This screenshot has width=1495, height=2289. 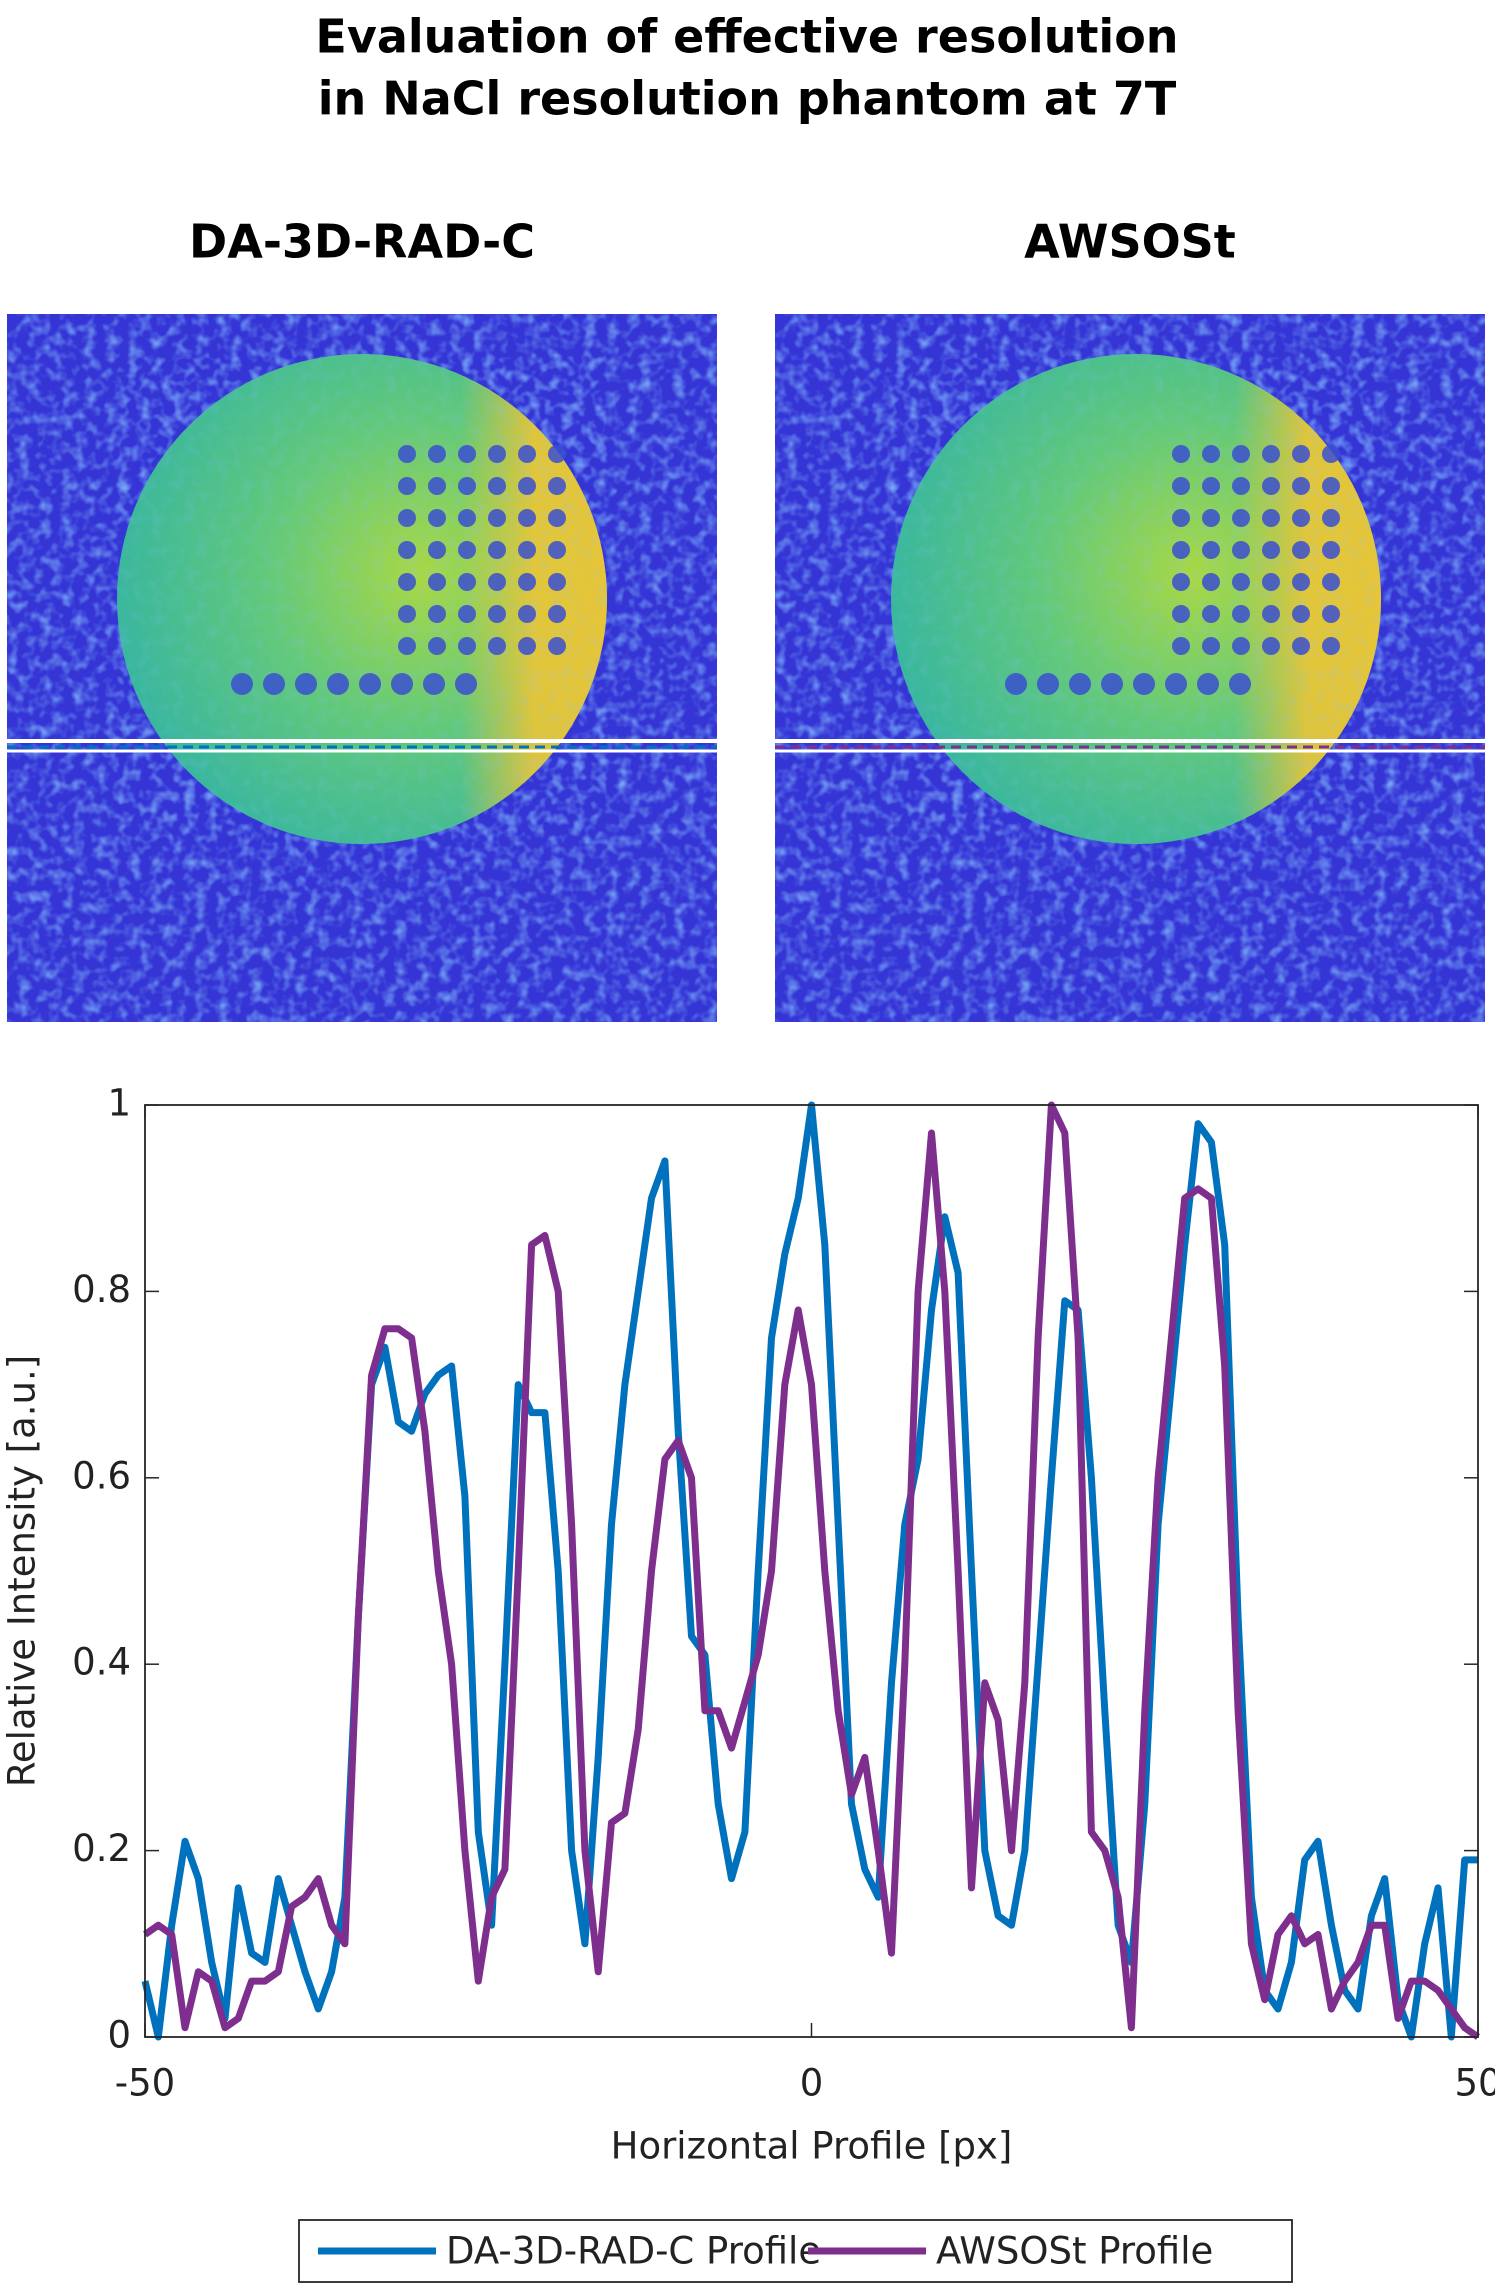 What do you see at coordinates (747, 99) in the screenshot?
I see `figure-title: in NaCl resolution phantom at 7T` at bounding box center [747, 99].